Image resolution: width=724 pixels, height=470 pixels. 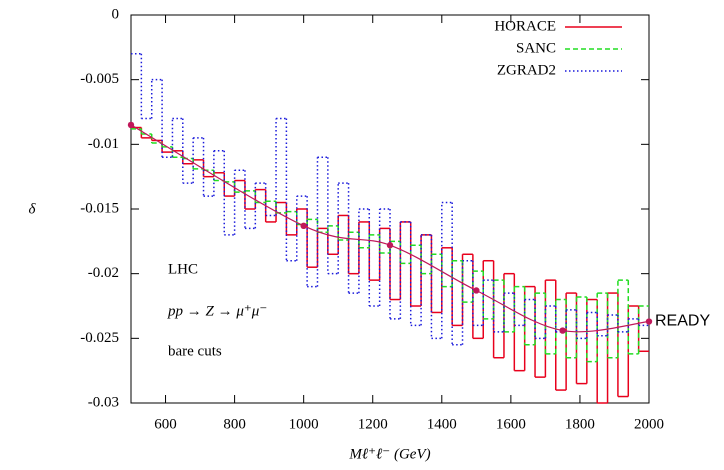 I want to click on y-tick-label: -0.02, so click(x=103, y=273).